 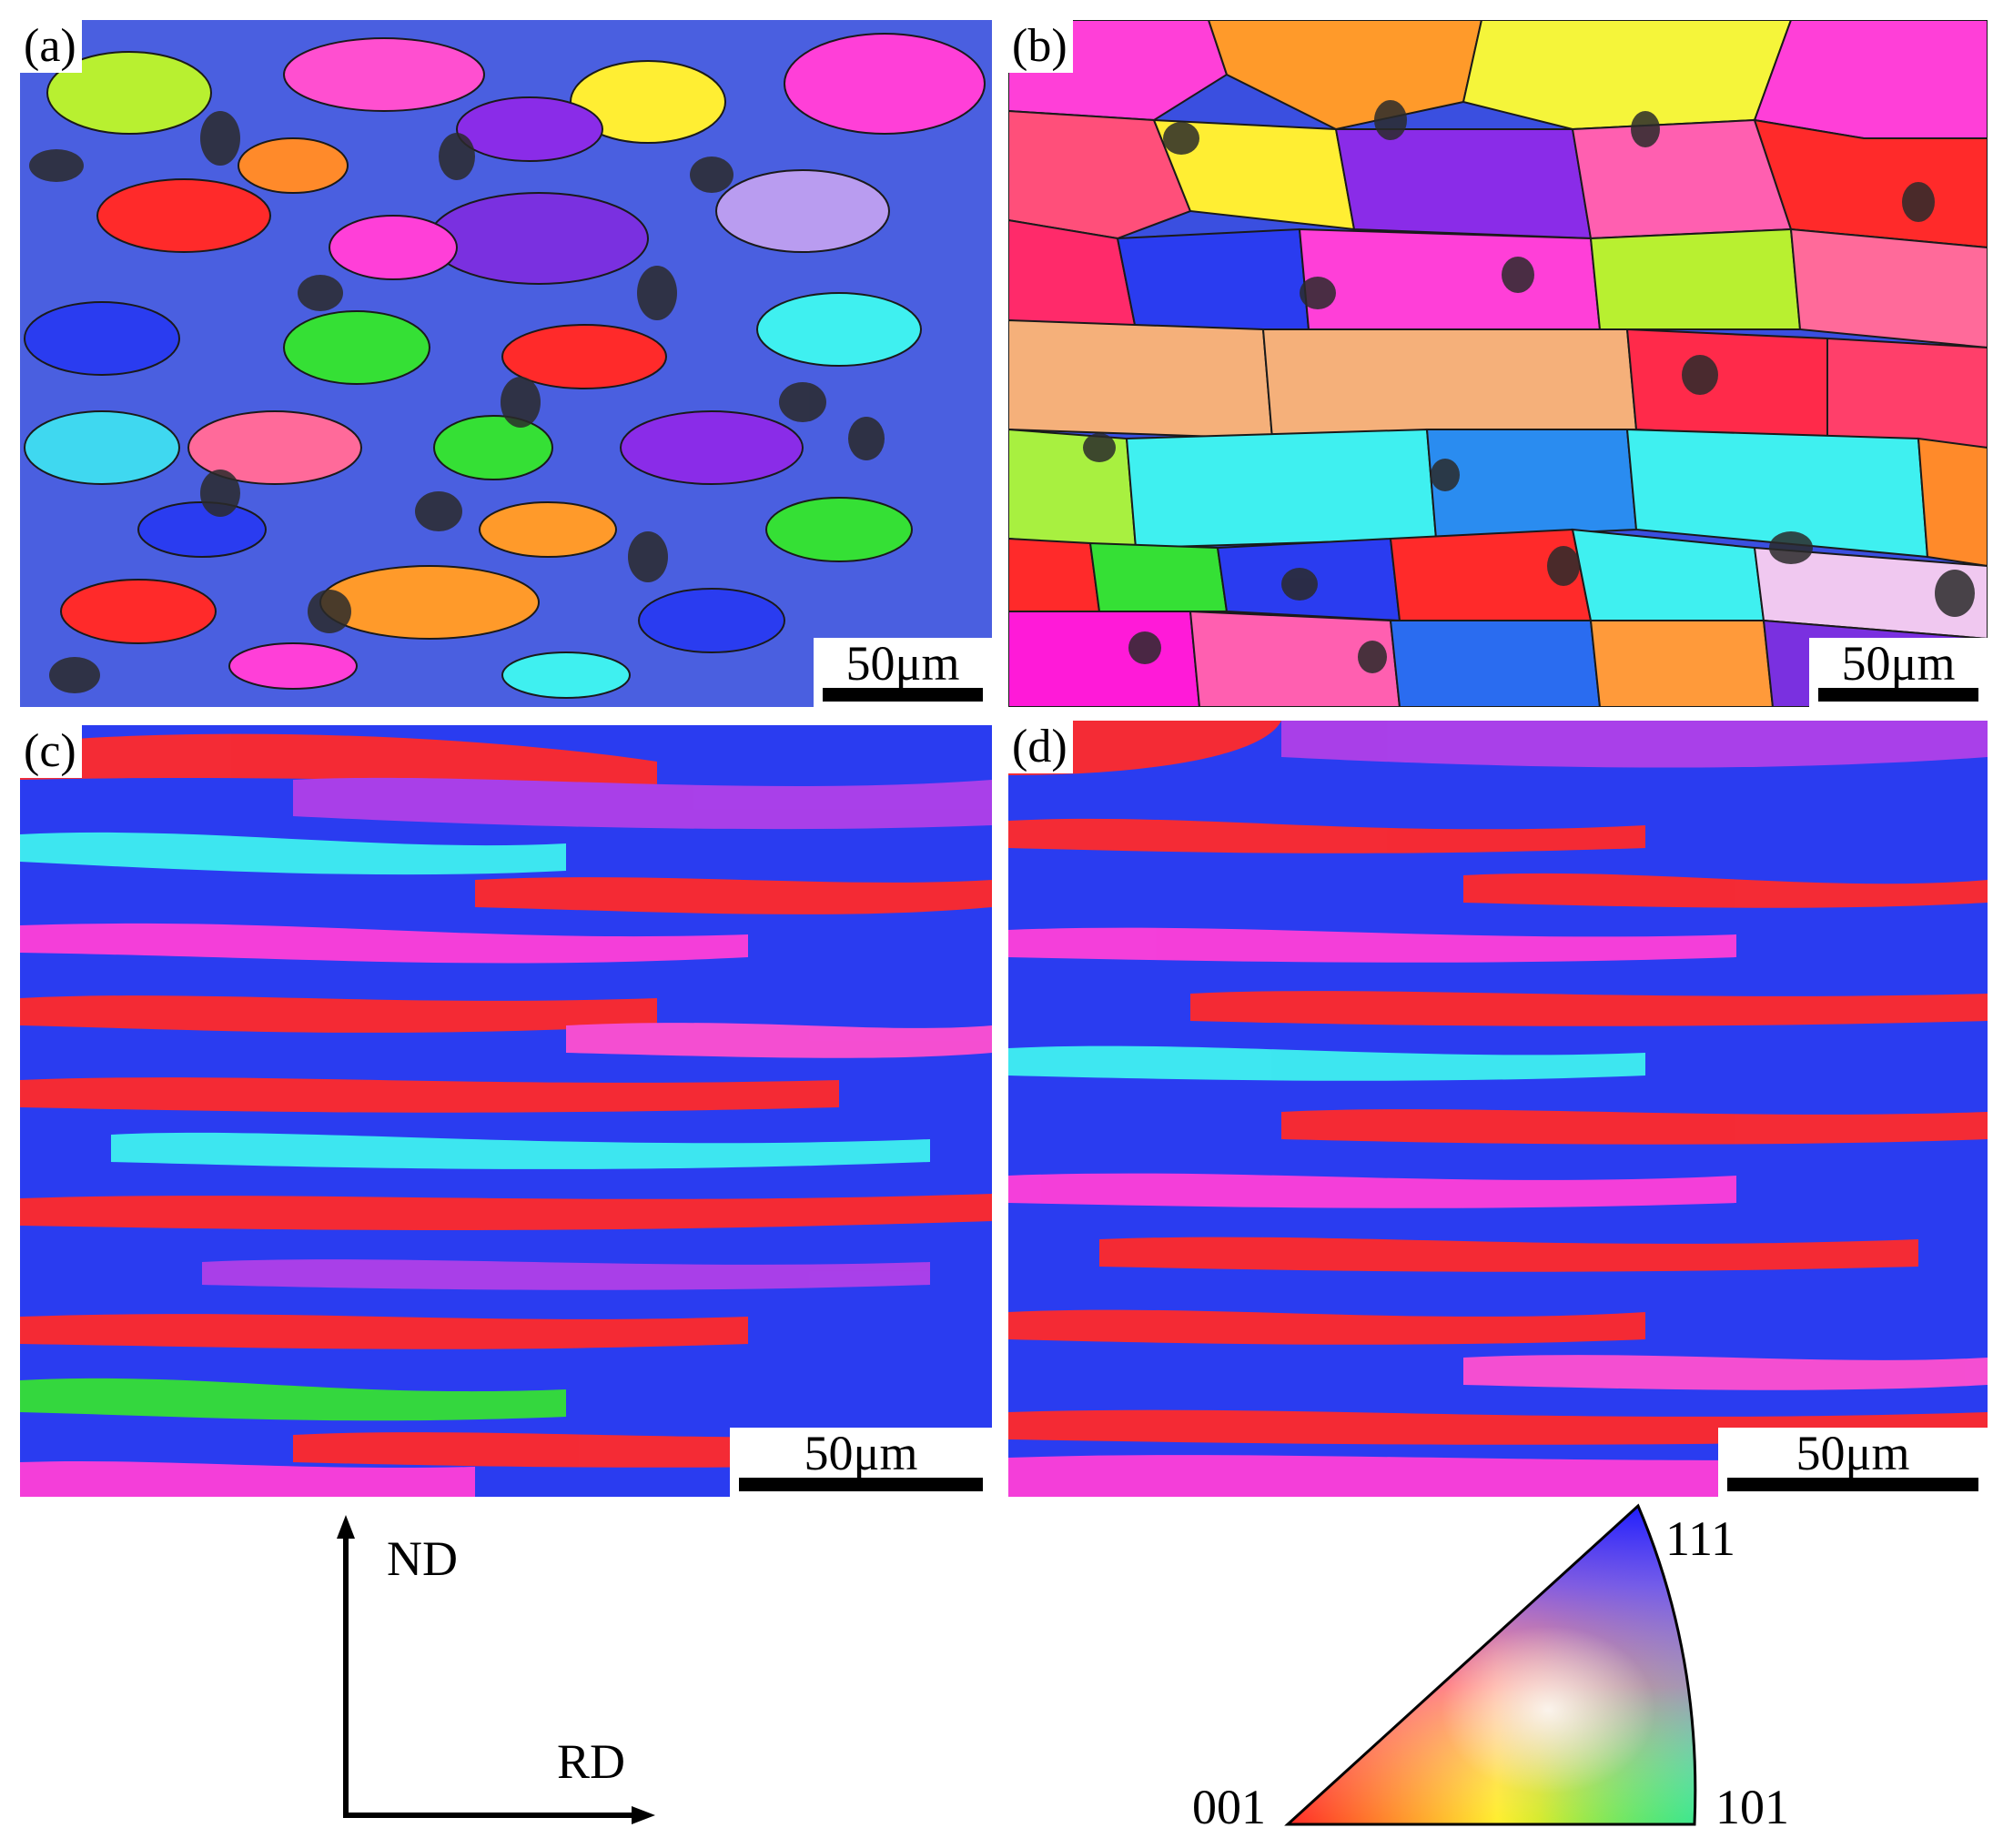 What do you see at coordinates (1899, 663) in the screenshot?
I see `scale-bar-label-b: 50μm` at bounding box center [1899, 663].